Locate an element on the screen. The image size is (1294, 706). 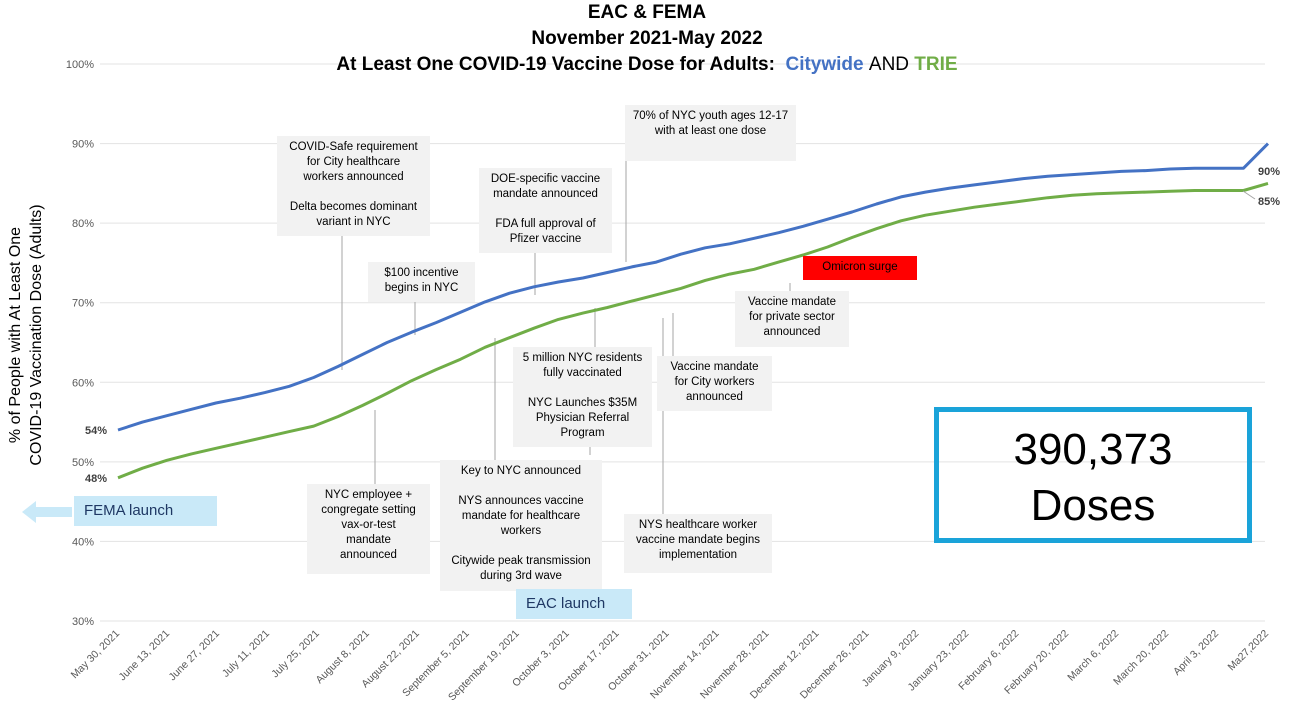
y-axis-ticks: 30% 40% 60% 70% 80% 90% 100% 50% is located at coordinates (80, 343).